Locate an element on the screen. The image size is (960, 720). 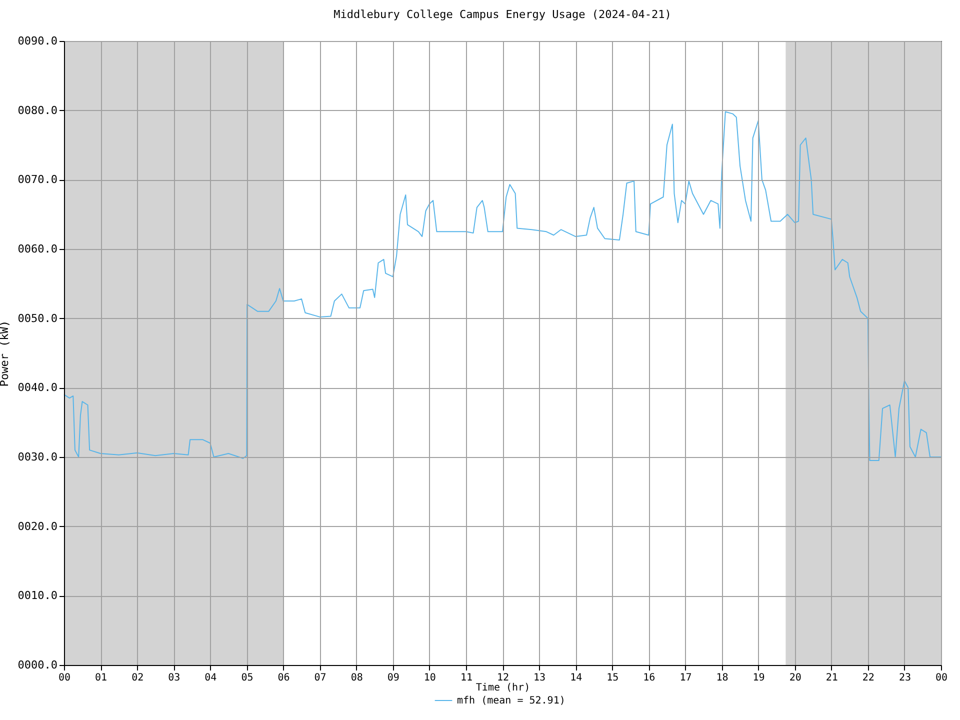
y-tick-label: 0060.0 is located at coordinates (38, 249).